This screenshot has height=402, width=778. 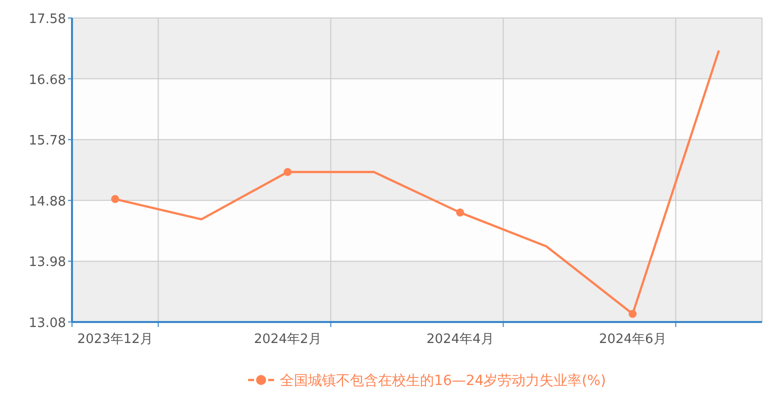 I want to click on y-tick-label: 16.68, so click(x=47, y=80).